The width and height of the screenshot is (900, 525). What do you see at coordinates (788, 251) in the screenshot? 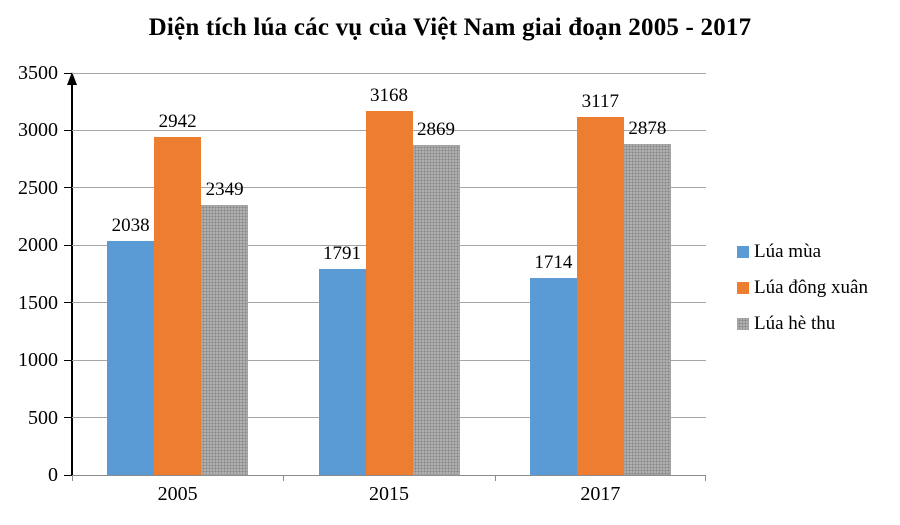
I see `legend-label: Lúa mùa` at bounding box center [788, 251].